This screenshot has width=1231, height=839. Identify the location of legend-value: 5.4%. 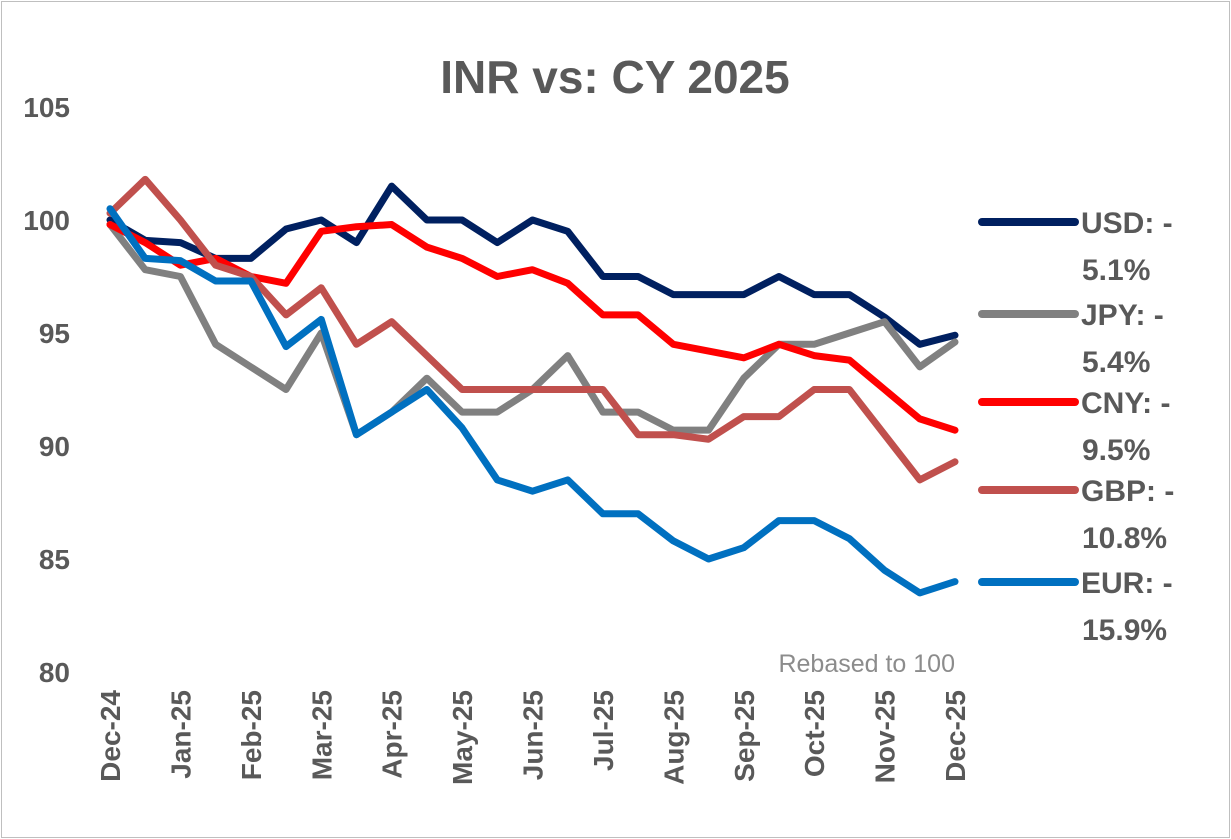
(1116, 362).